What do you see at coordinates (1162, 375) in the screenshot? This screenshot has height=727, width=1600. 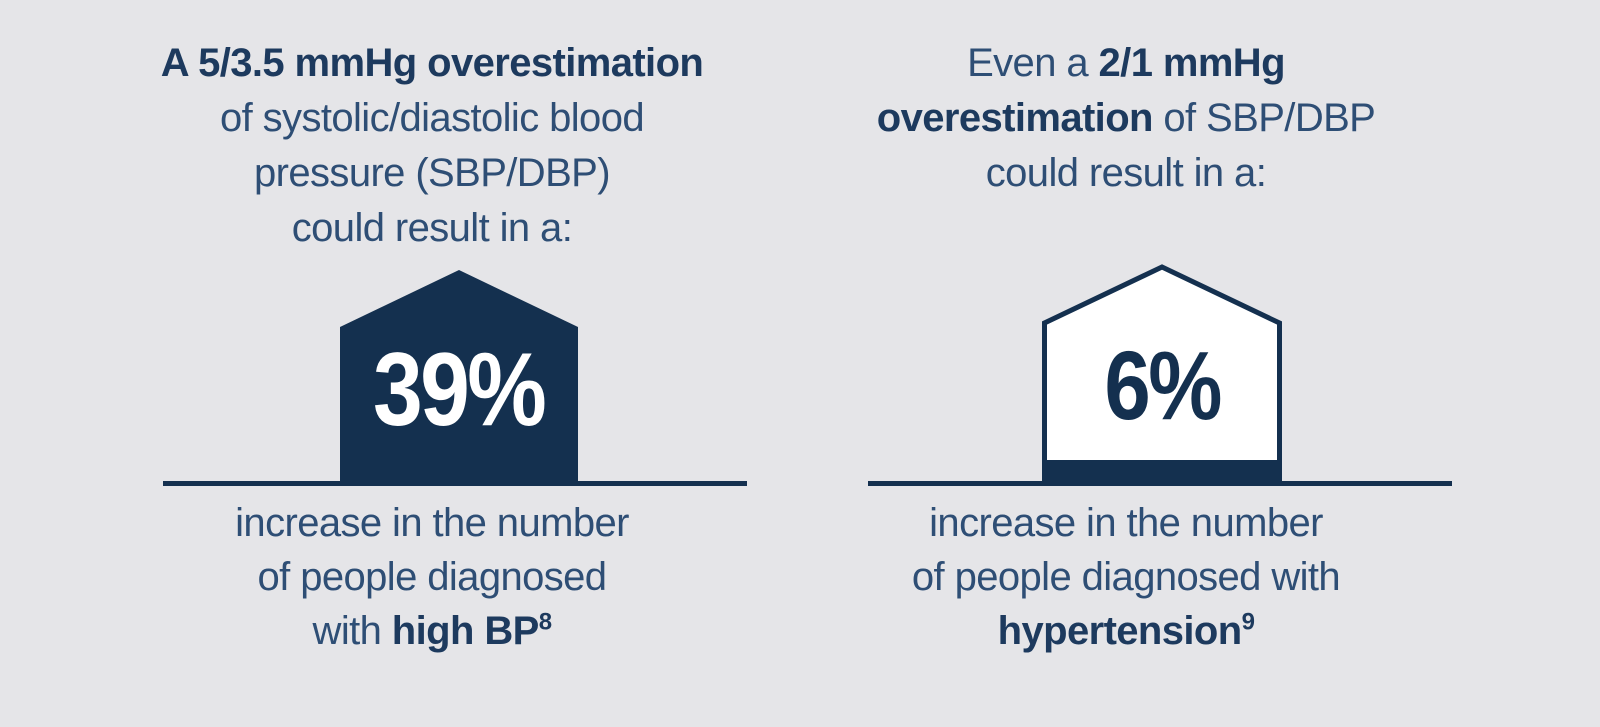 I see `outline-increase-arrow-icon` at bounding box center [1162, 375].